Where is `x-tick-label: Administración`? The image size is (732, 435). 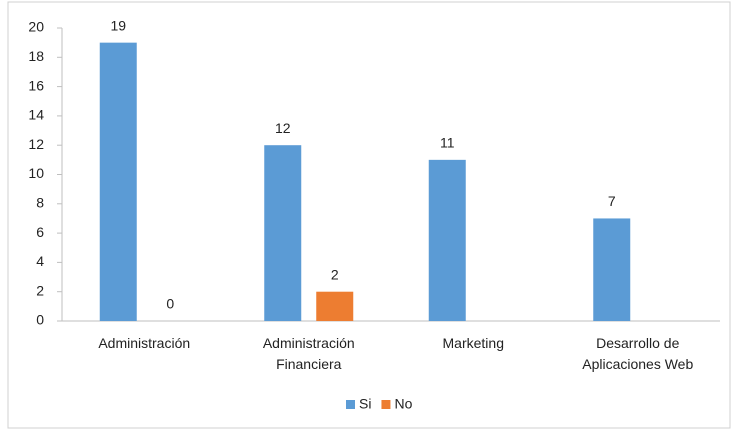 x-tick-label: Administración is located at coordinates (144, 343).